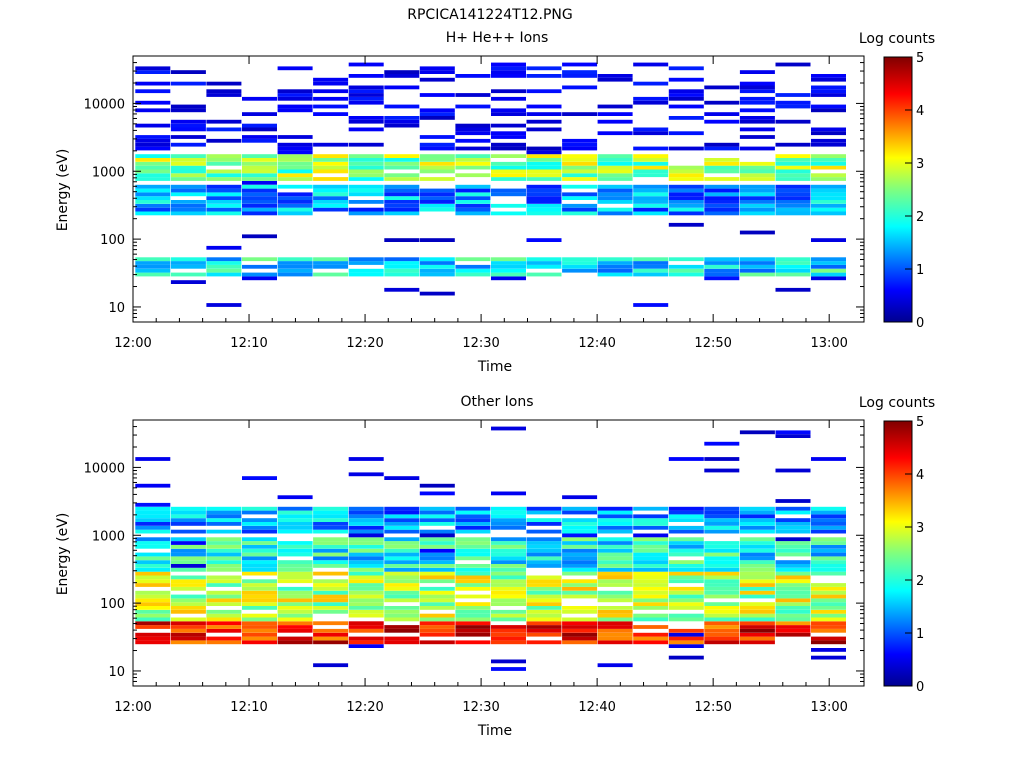 The height and width of the screenshot is (768, 1024). I want to click on x-tick-label: 13:00, so click(828, 707).